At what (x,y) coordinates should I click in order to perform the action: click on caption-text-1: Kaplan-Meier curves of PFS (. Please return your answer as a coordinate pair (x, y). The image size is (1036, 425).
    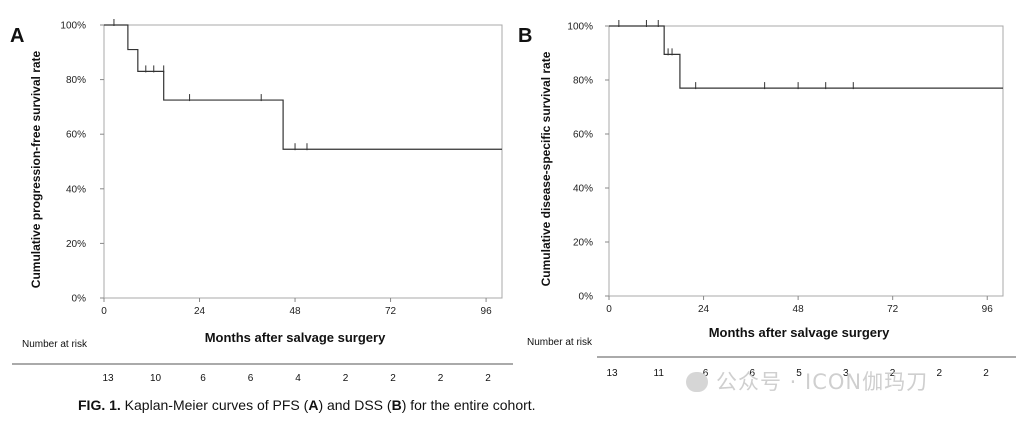
    Looking at the image, I should click on (214, 405).